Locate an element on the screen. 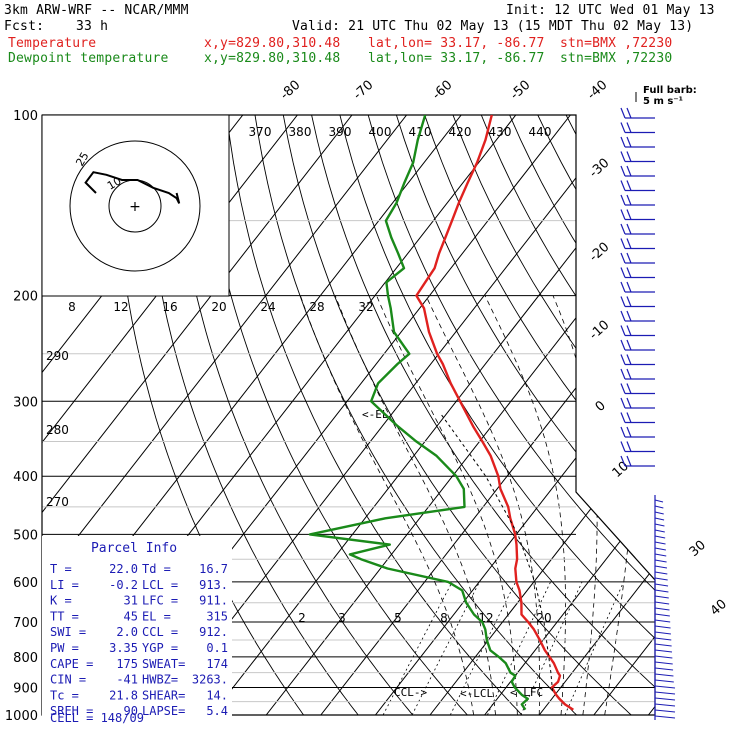 The image size is (740, 740). forecast-hour: 33 h is located at coordinates (92, 26).